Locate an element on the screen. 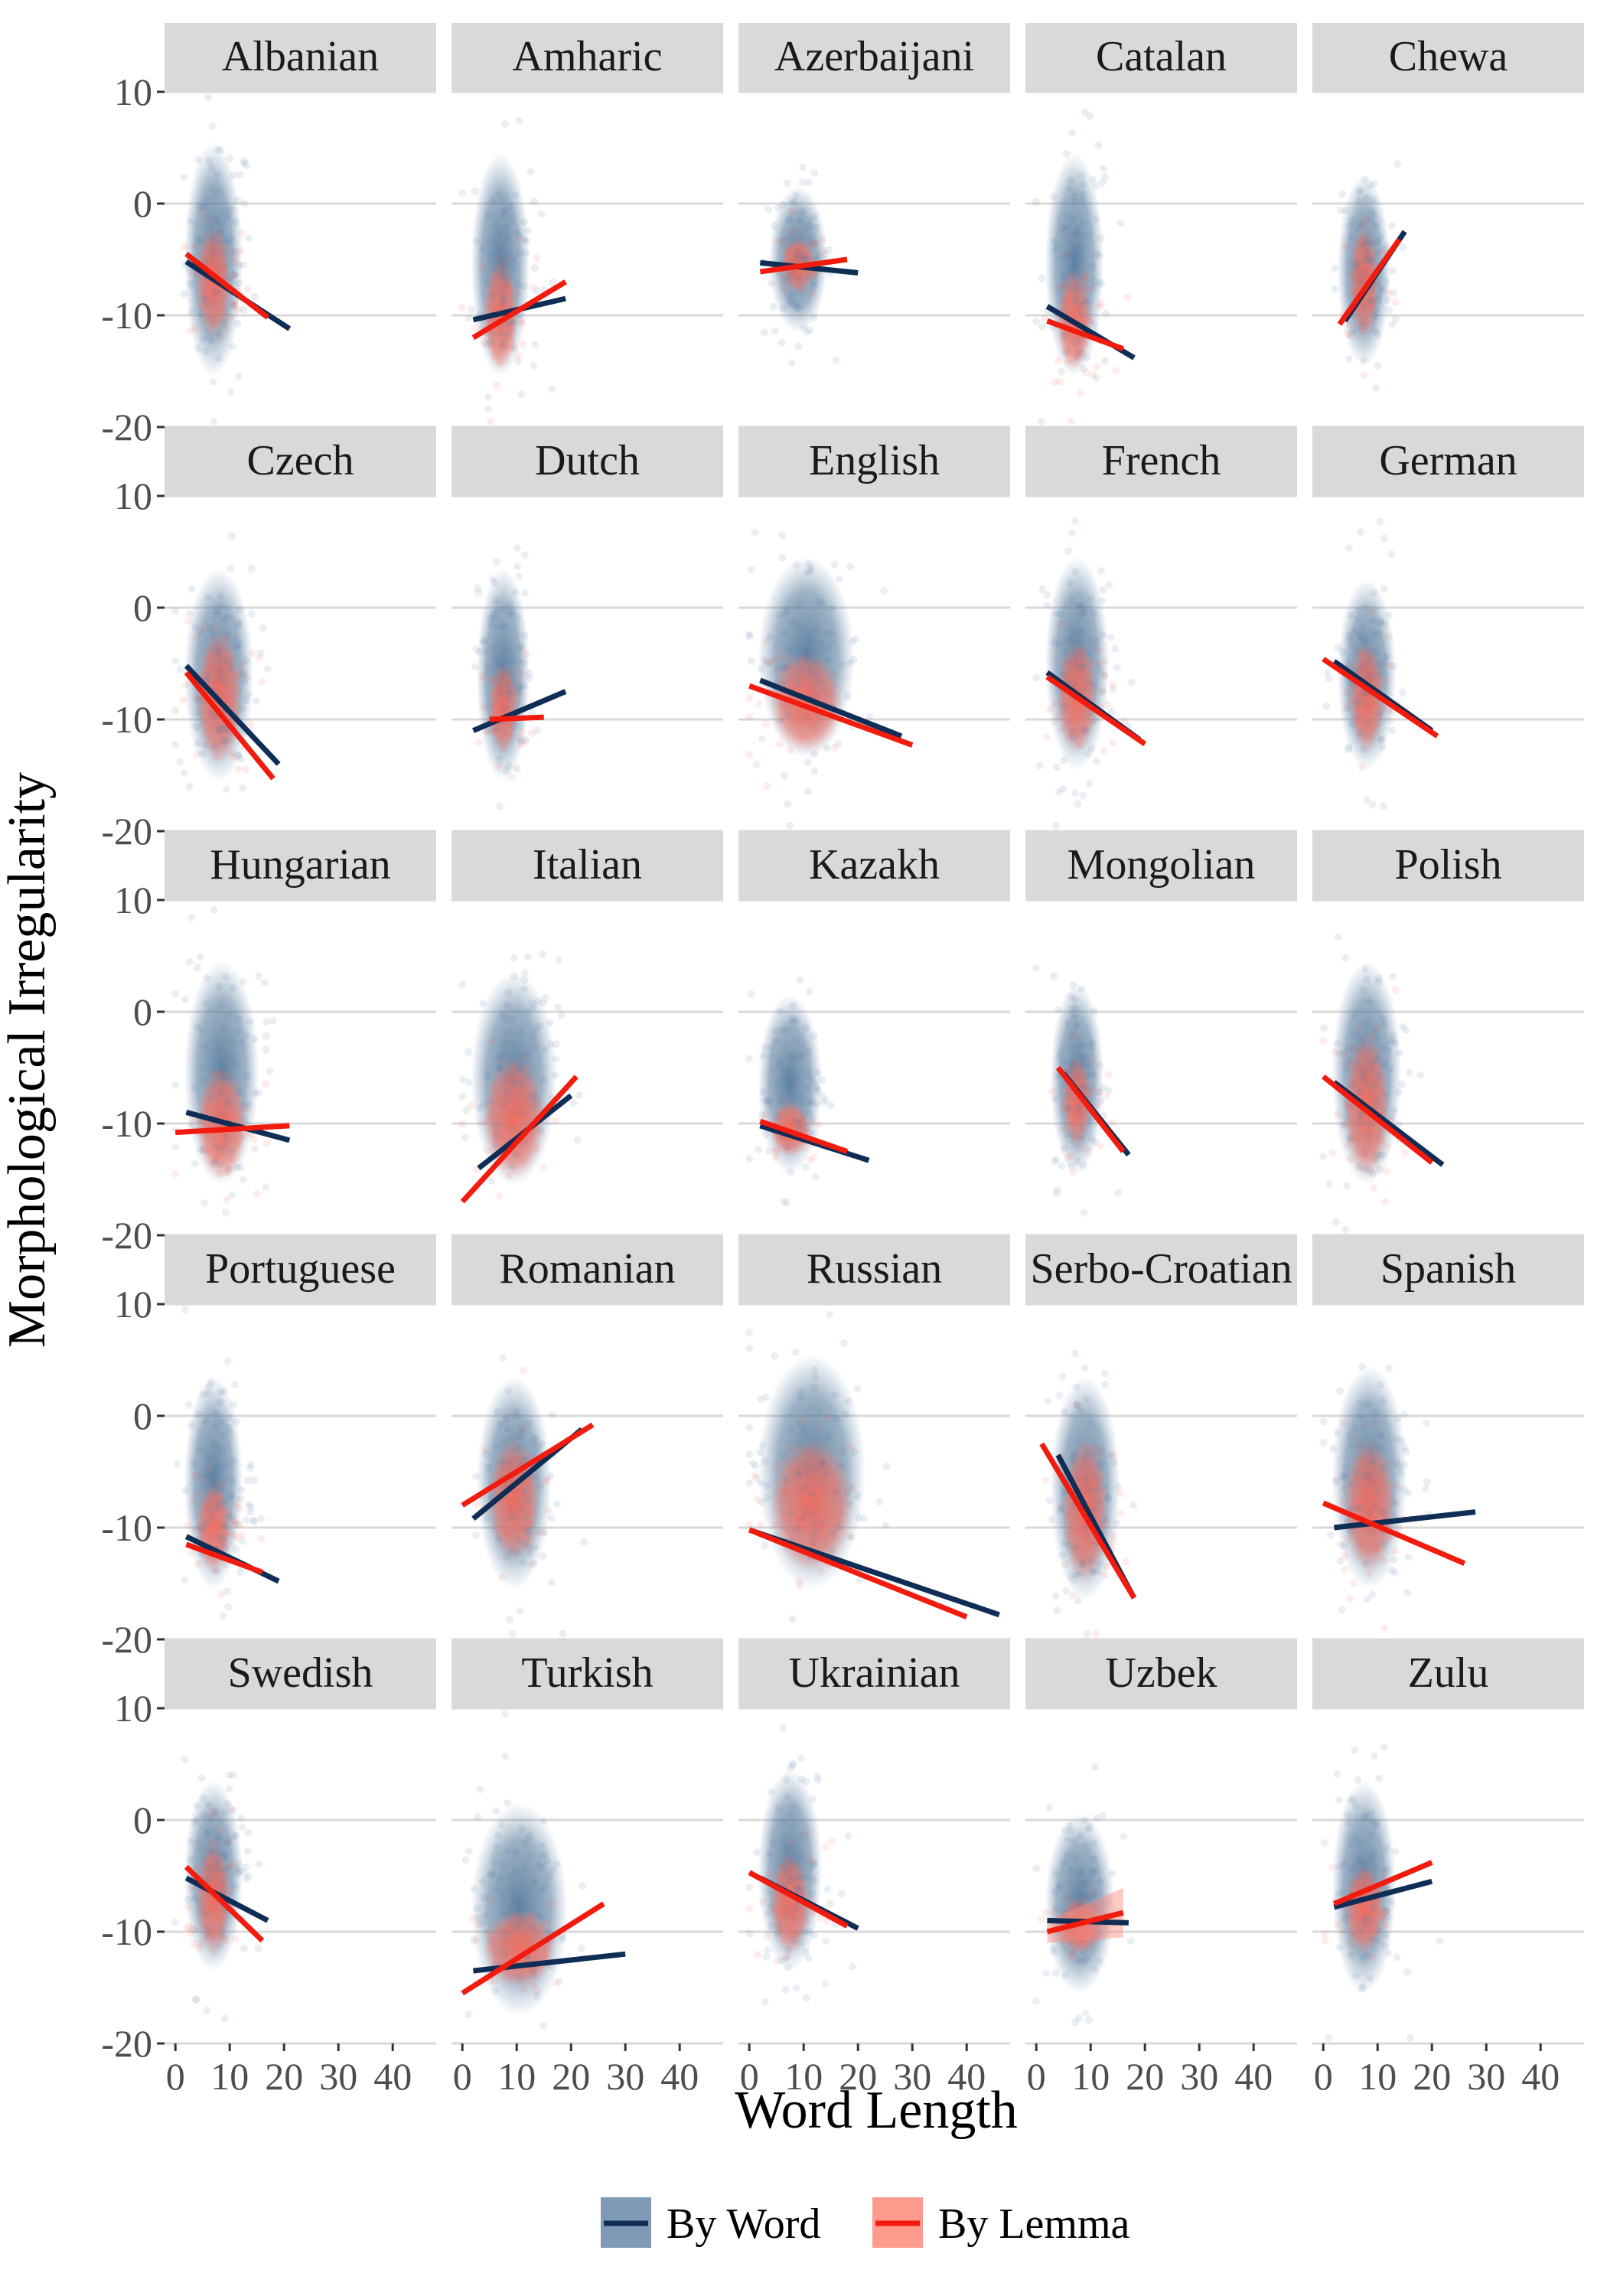 This screenshot has width=1607, height=2296. x-tick-label: 30 is located at coordinates (1199, 2076).